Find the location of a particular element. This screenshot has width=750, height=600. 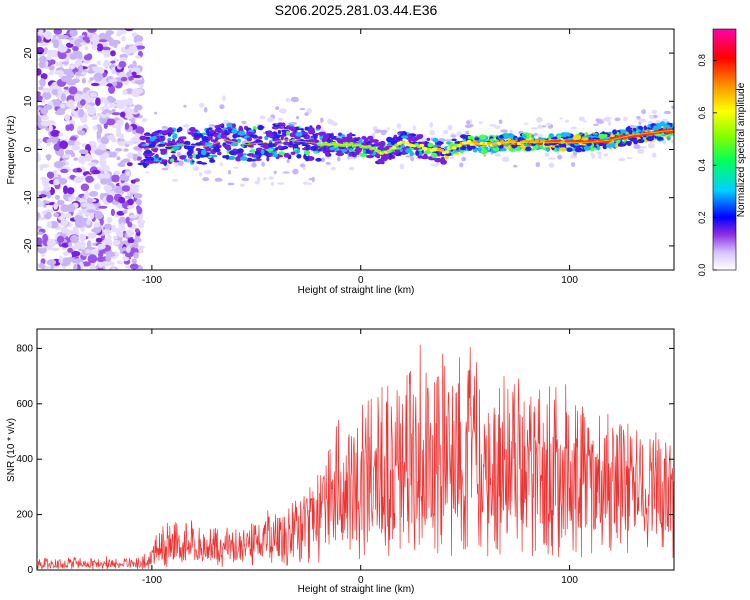

snr-y-tick-label: 200 is located at coordinates (24, 515).